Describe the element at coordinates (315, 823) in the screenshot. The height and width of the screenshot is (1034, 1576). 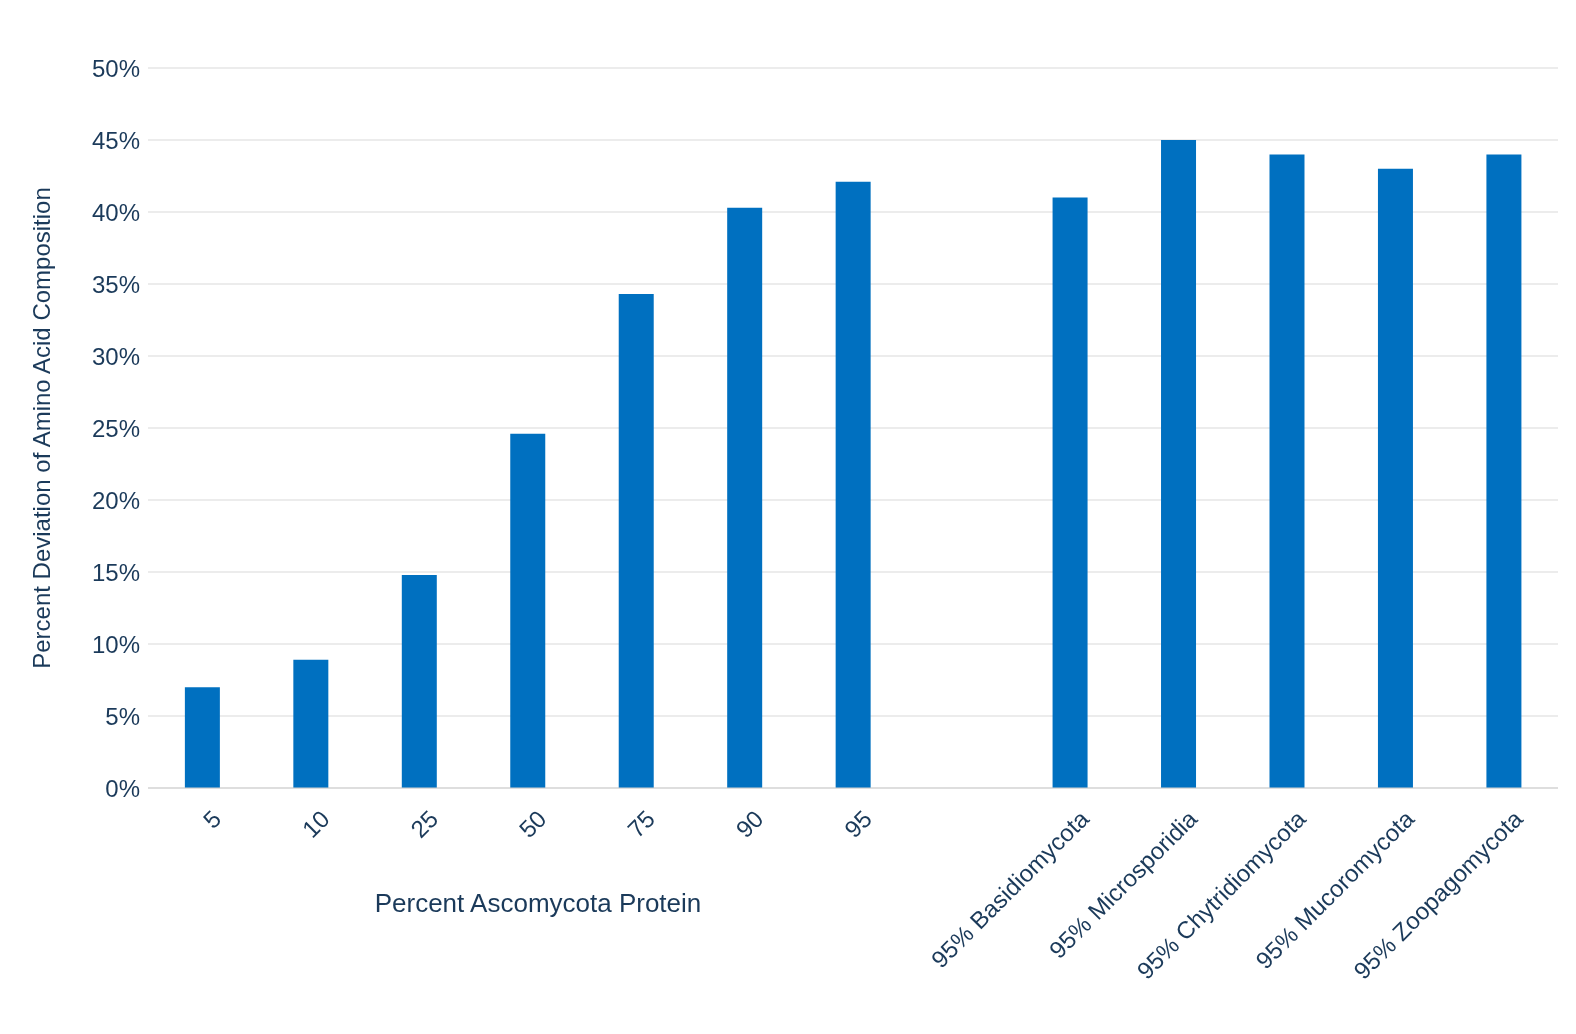
I see `x-tick-label: 10` at that location.